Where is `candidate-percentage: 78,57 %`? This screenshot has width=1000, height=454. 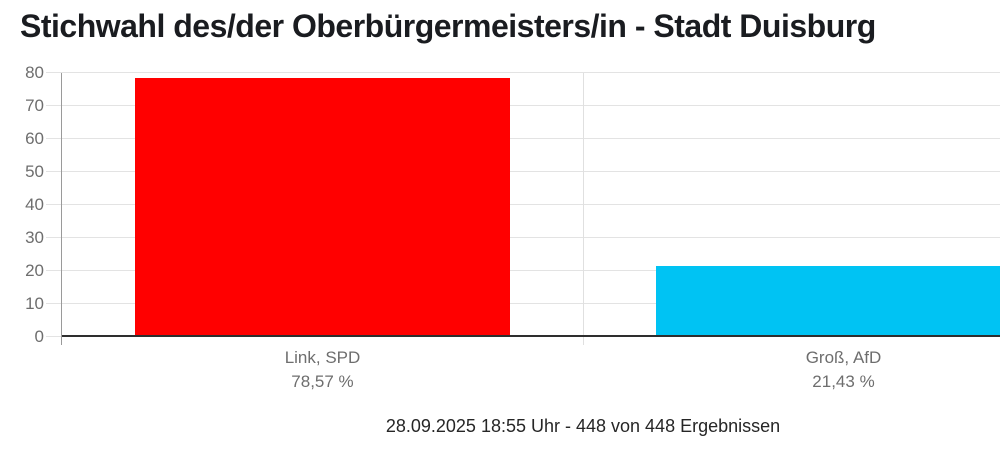
candidate-percentage: 78,57 % is located at coordinates (322, 381).